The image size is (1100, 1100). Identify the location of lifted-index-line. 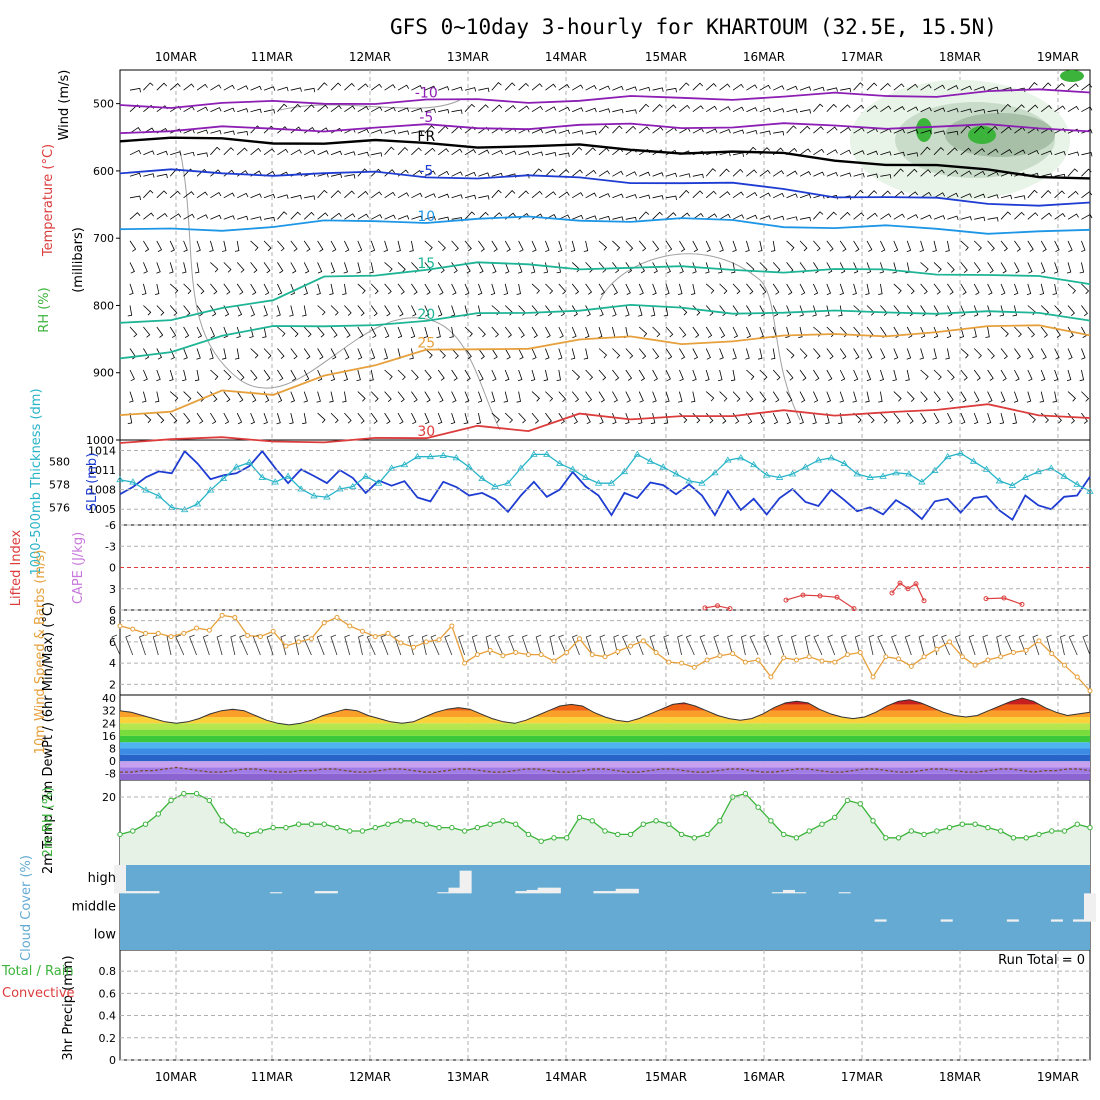
(717, 607).